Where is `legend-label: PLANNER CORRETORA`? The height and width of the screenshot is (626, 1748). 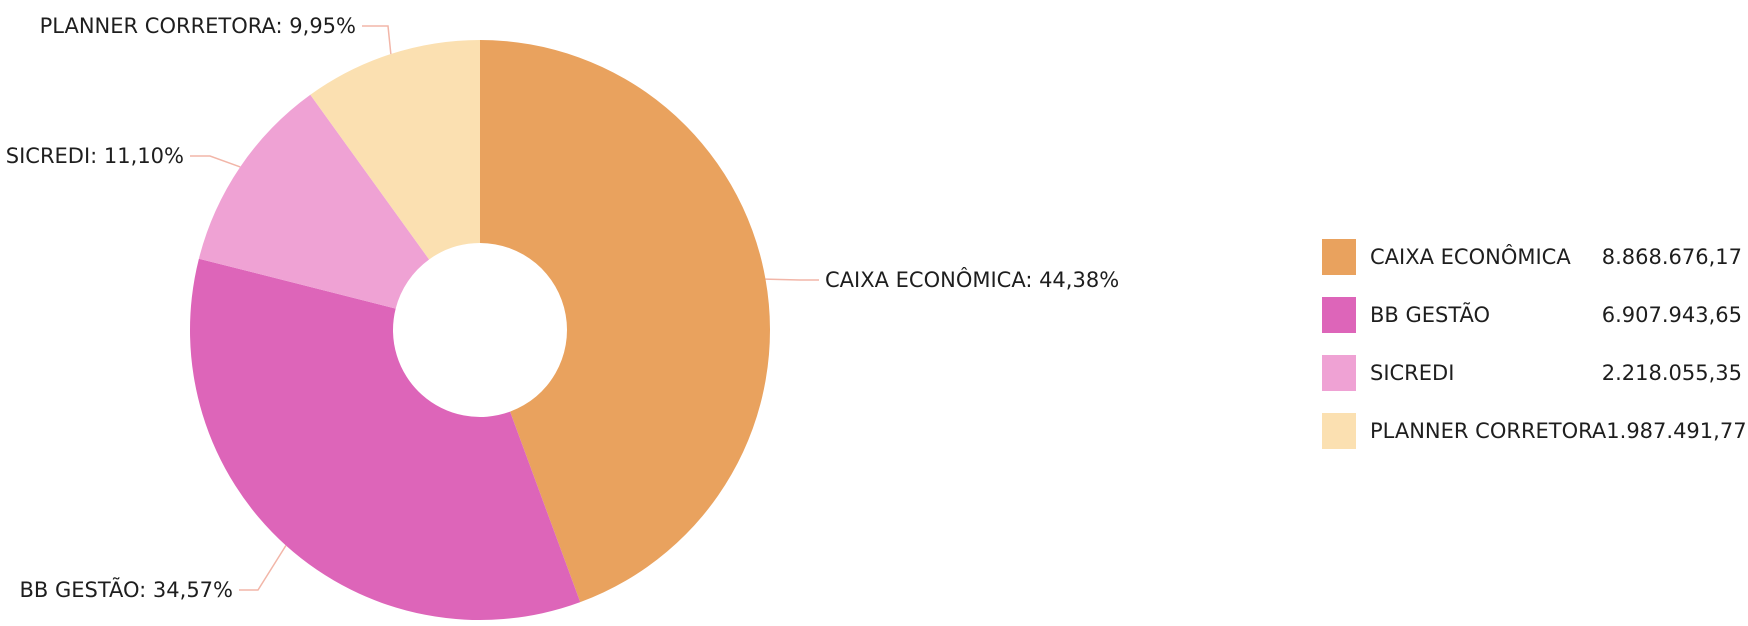
legend-label: PLANNER CORRETORA is located at coordinates (1488, 431).